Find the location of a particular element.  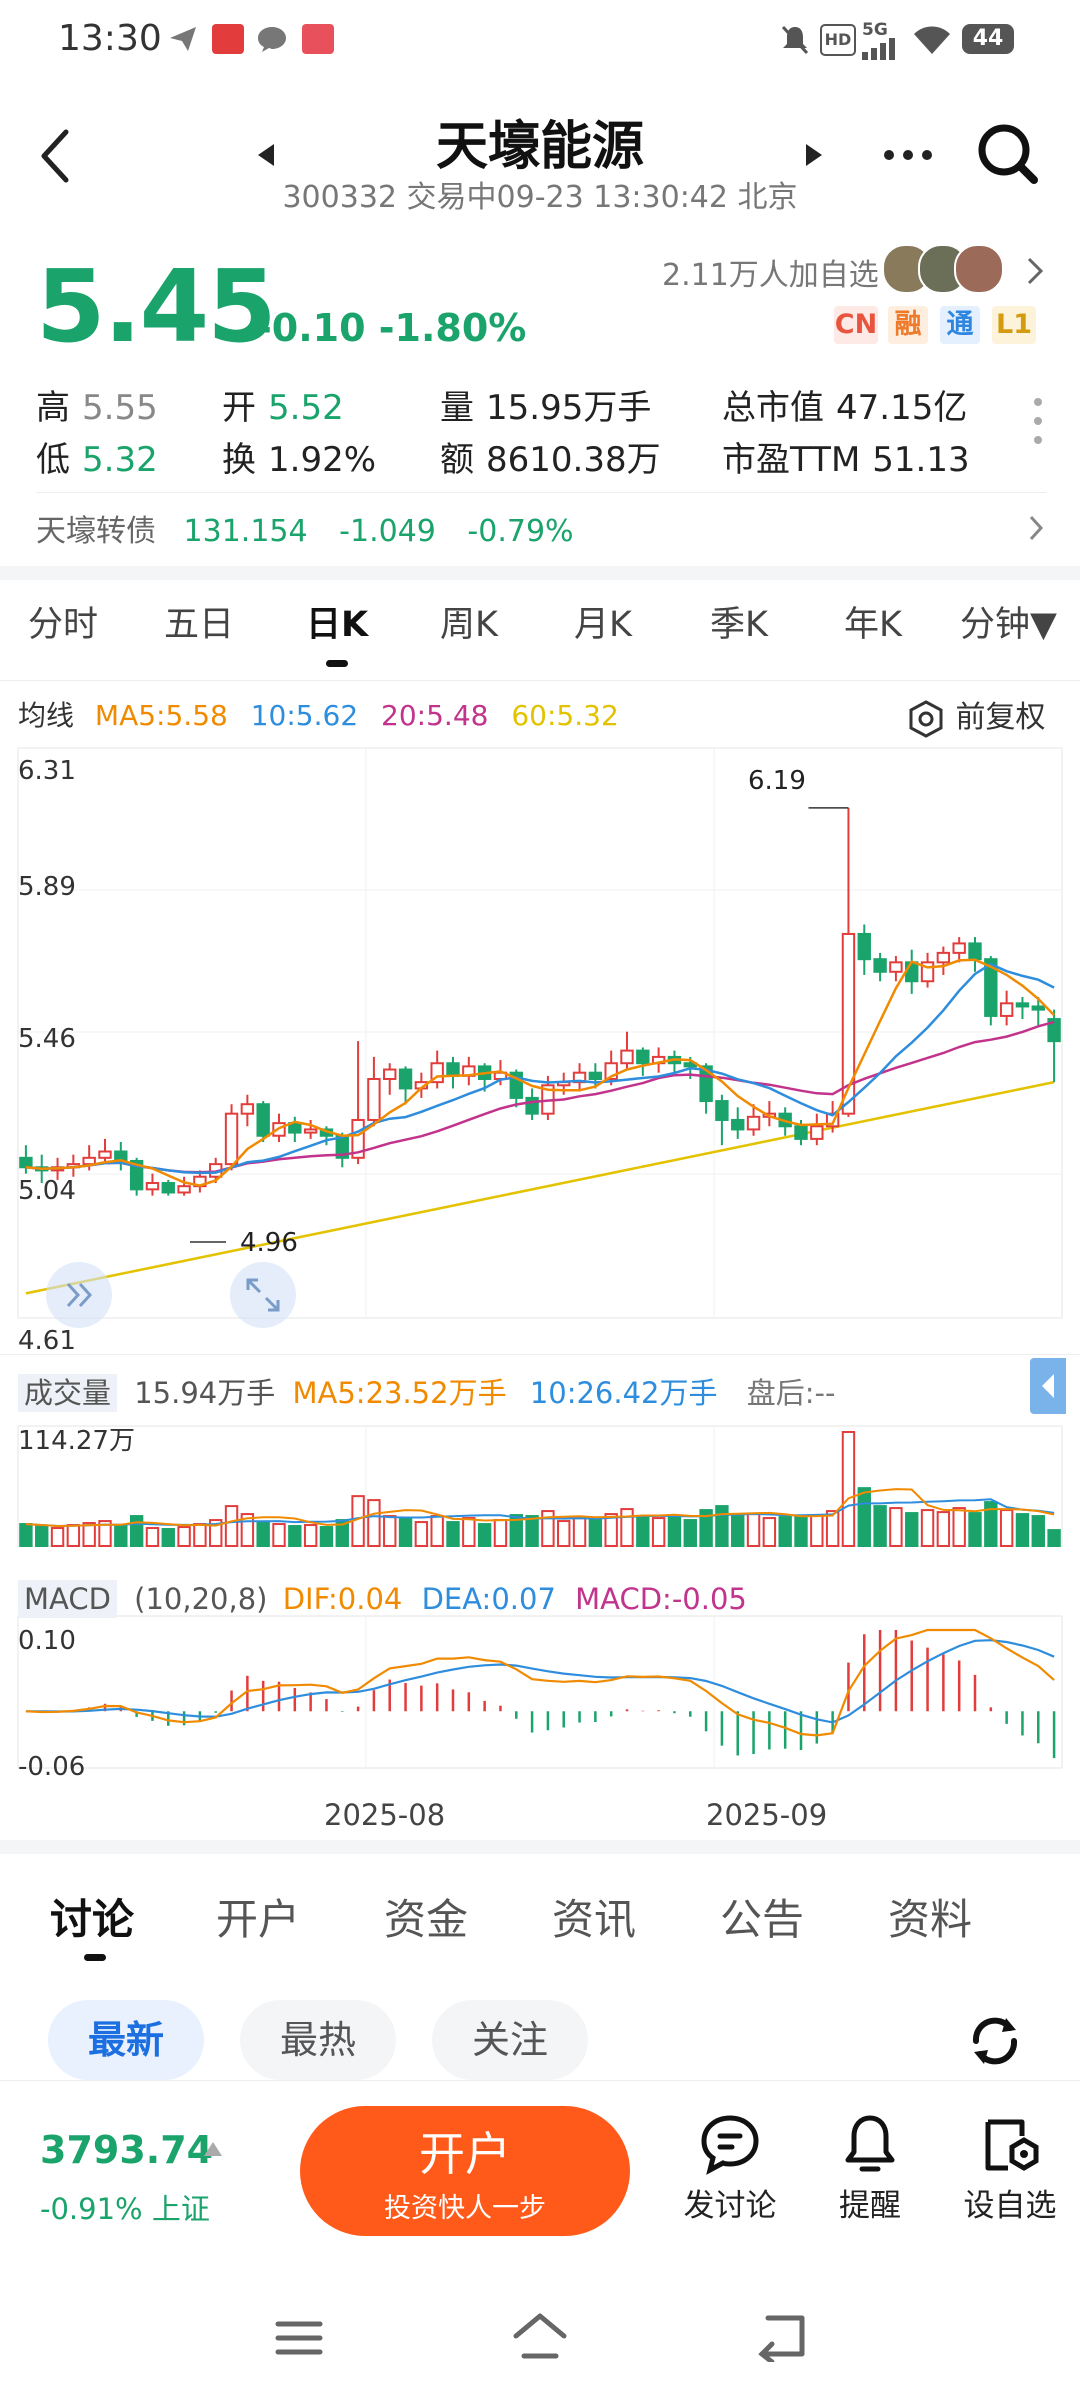

tab-yearly-k: 年K is located at coordinates (873, 625).